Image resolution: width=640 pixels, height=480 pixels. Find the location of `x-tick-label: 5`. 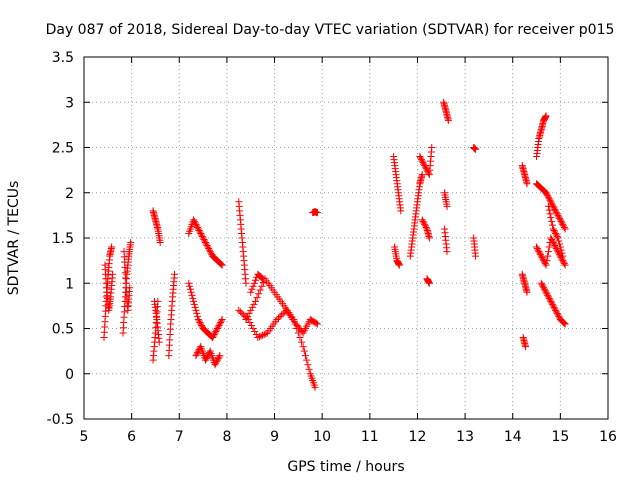

x-tick-label: 5 is located at coordinates (84, 437).